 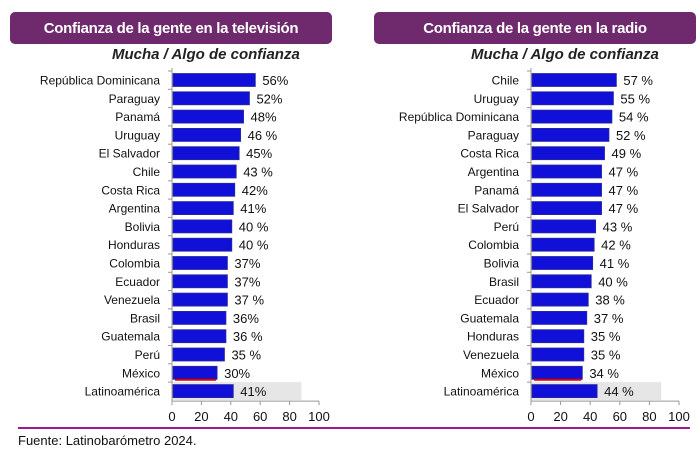 I want to click on data-label: 34 %, so click(x=604, y=373).